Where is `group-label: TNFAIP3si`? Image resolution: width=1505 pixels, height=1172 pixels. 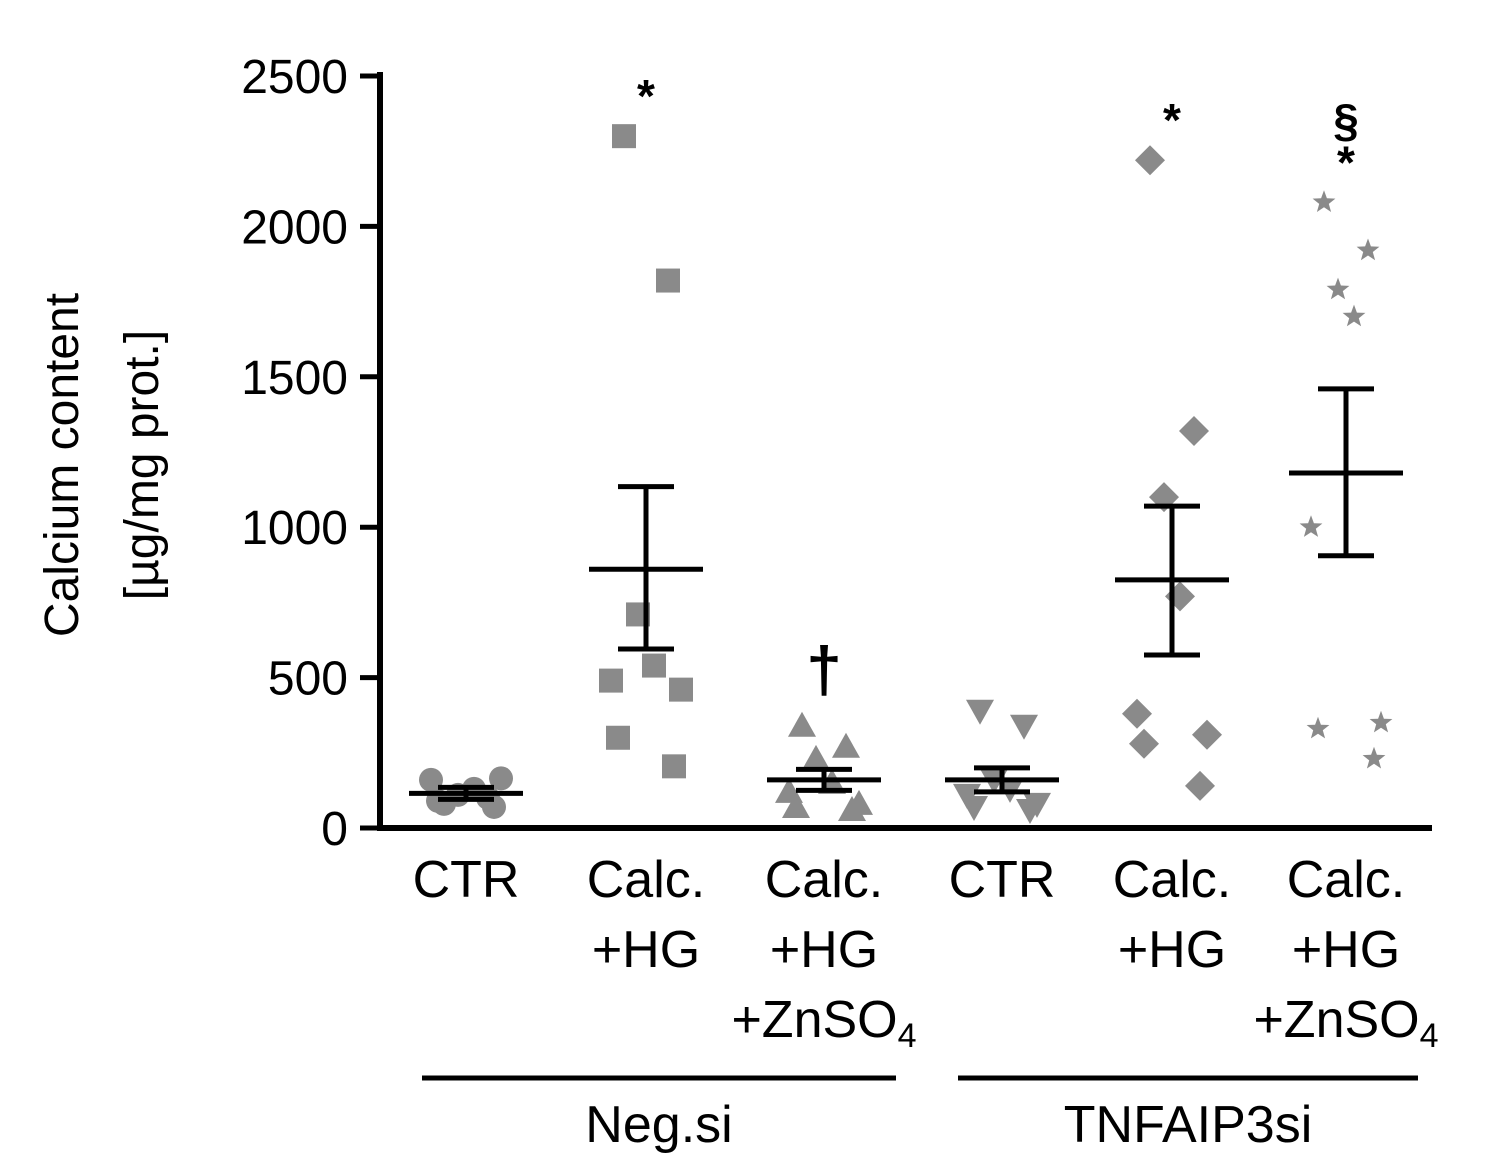
group-label: TNFAIP3si is located at coordinates (1188, 1125).